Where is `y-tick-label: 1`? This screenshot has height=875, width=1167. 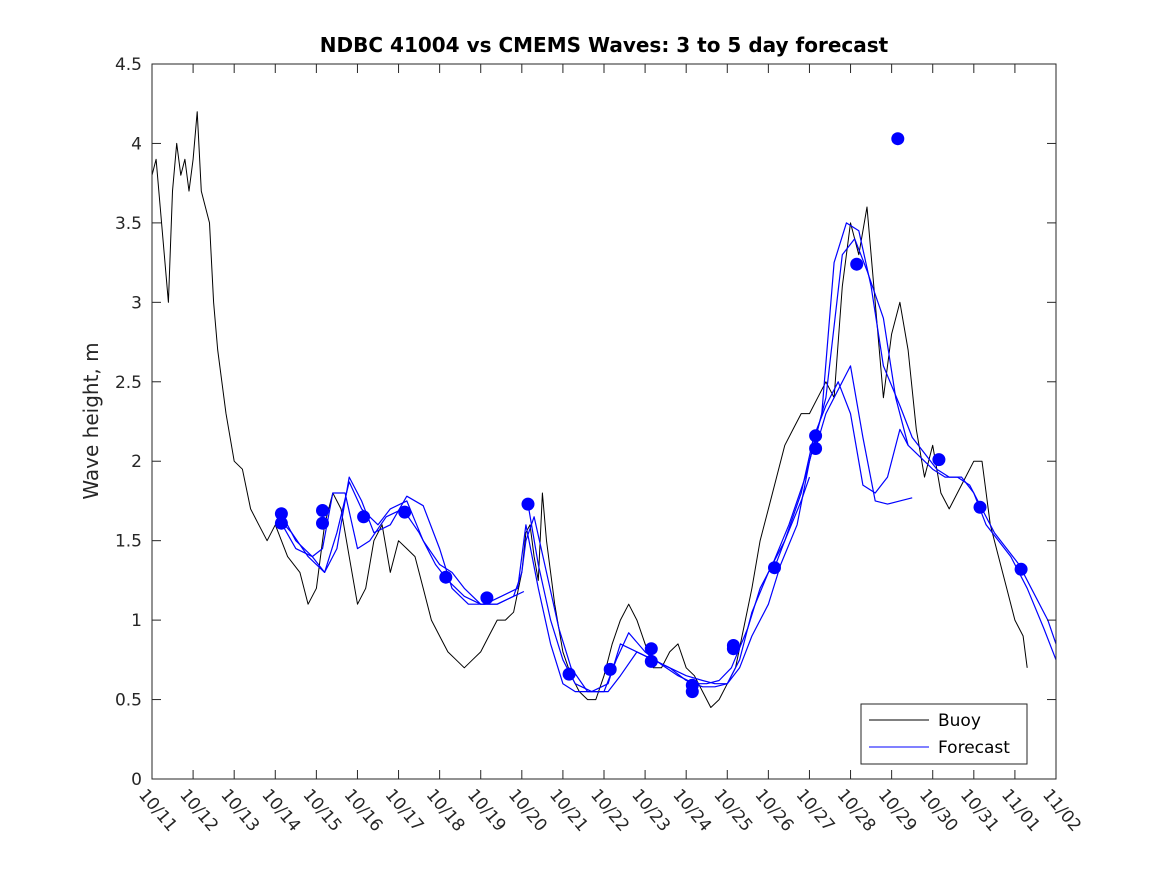 y-tick-label: 1 is located at coordinates (136, 621).